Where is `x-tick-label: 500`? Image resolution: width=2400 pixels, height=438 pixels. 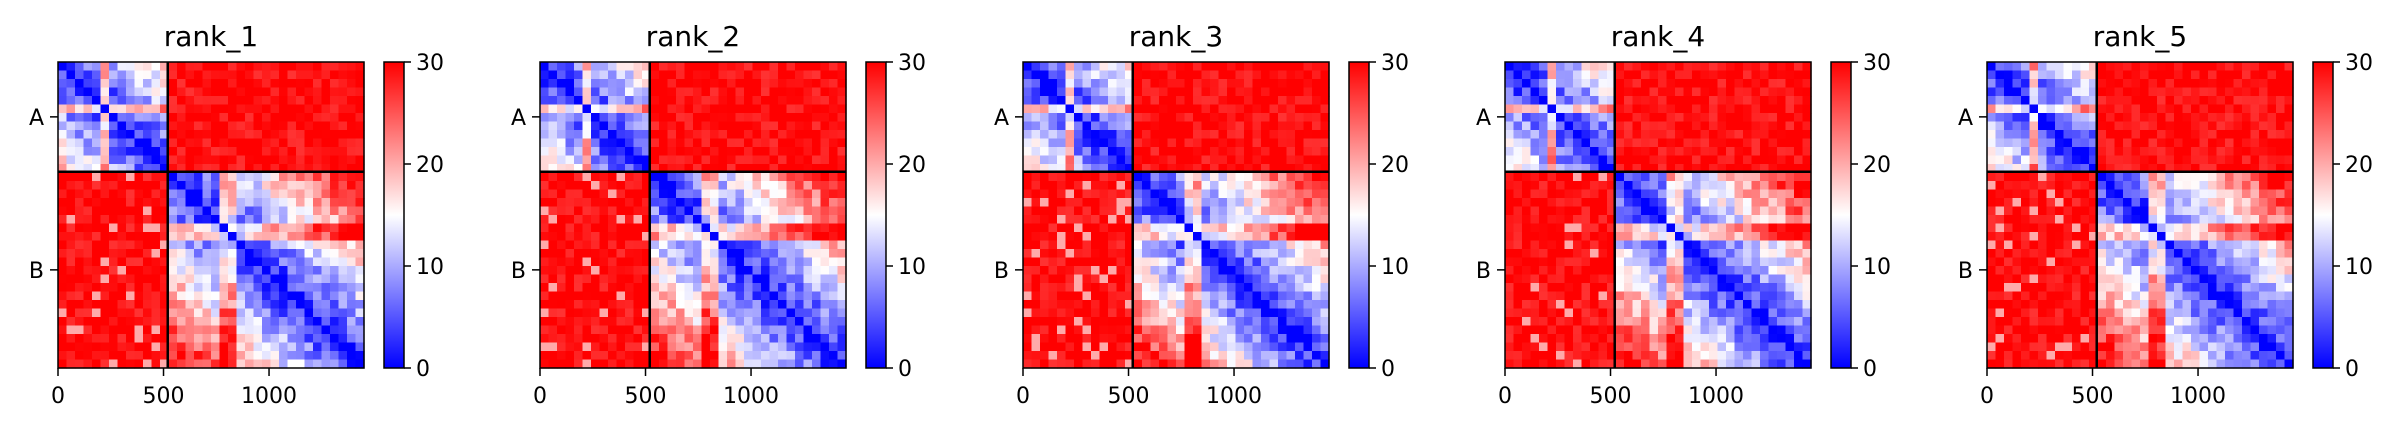
x-tick-label: 500 is located at coordinates (646, 396).